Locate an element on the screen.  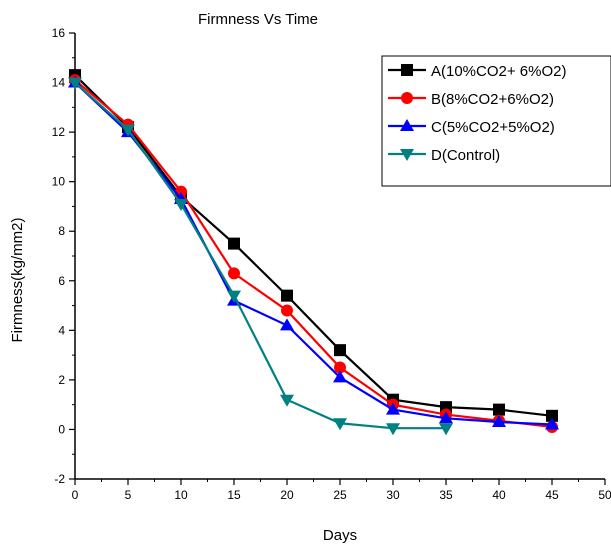
x-tick-label: 35 is located at coordinates (446, 495).